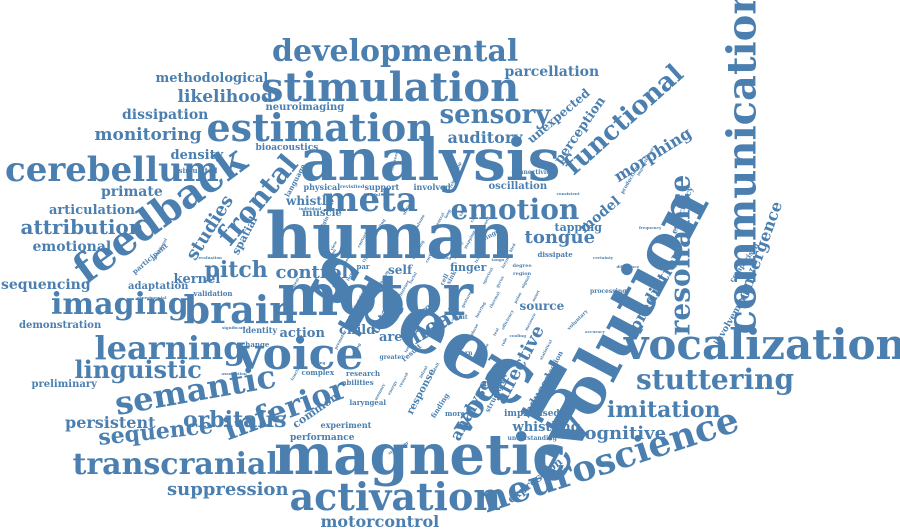  Describe the element at coordinates (546, 427) in the screenshot. I see `word-whistling: whistling` at that location.